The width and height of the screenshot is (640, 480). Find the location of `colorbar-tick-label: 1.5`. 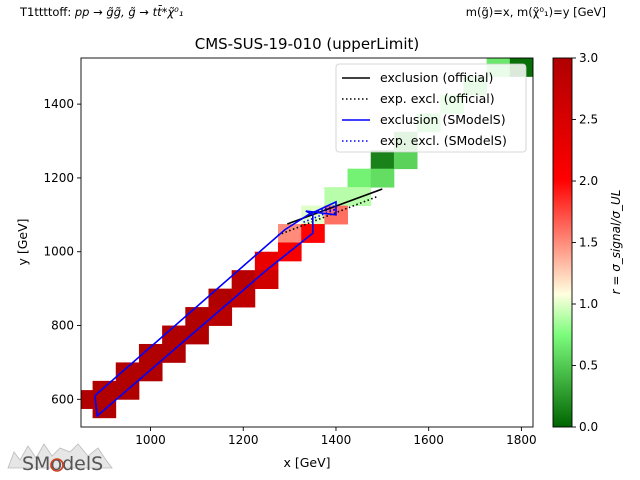

colorbar-tick-label: 1.5 is located at coordinates (588, 243).